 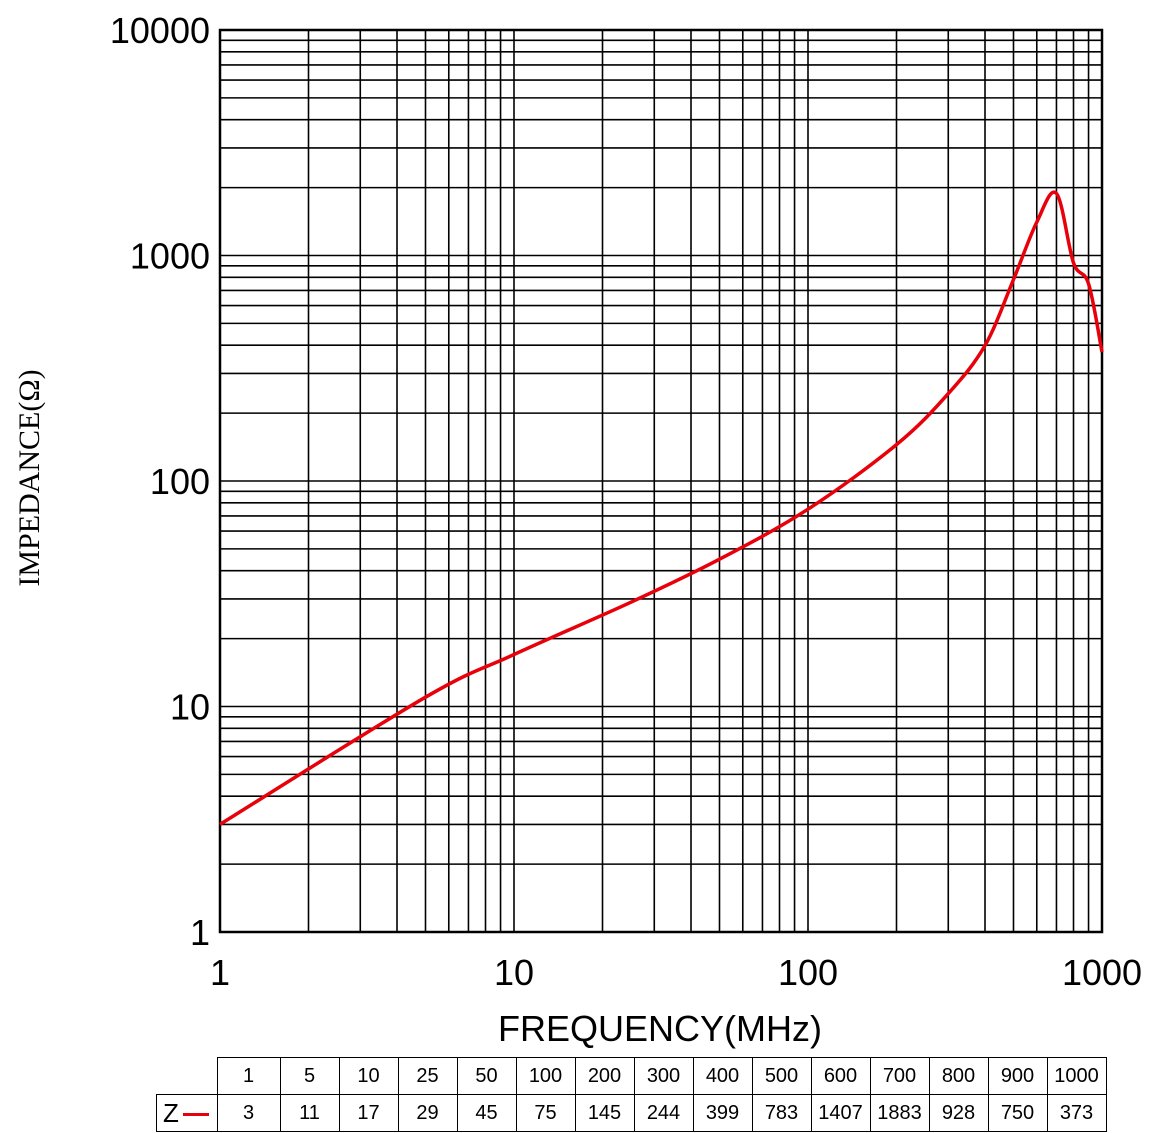 I want to click on frequency-cell: 600, so click(x=840, y=1076).